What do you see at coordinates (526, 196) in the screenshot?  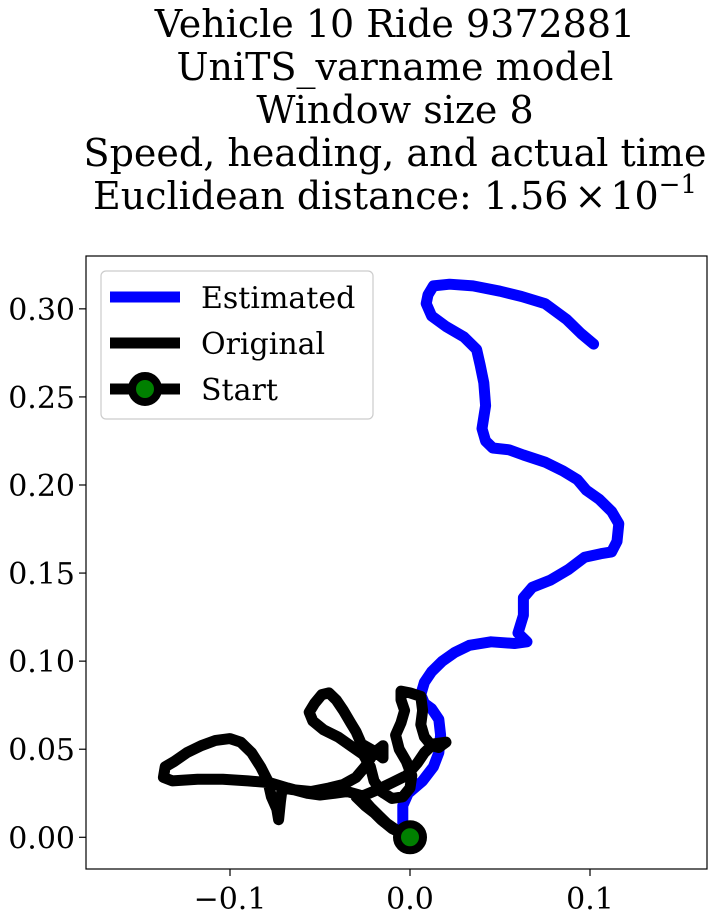 I see `title-distance-mantissa: 1.56` at bounding box center [526, 196].